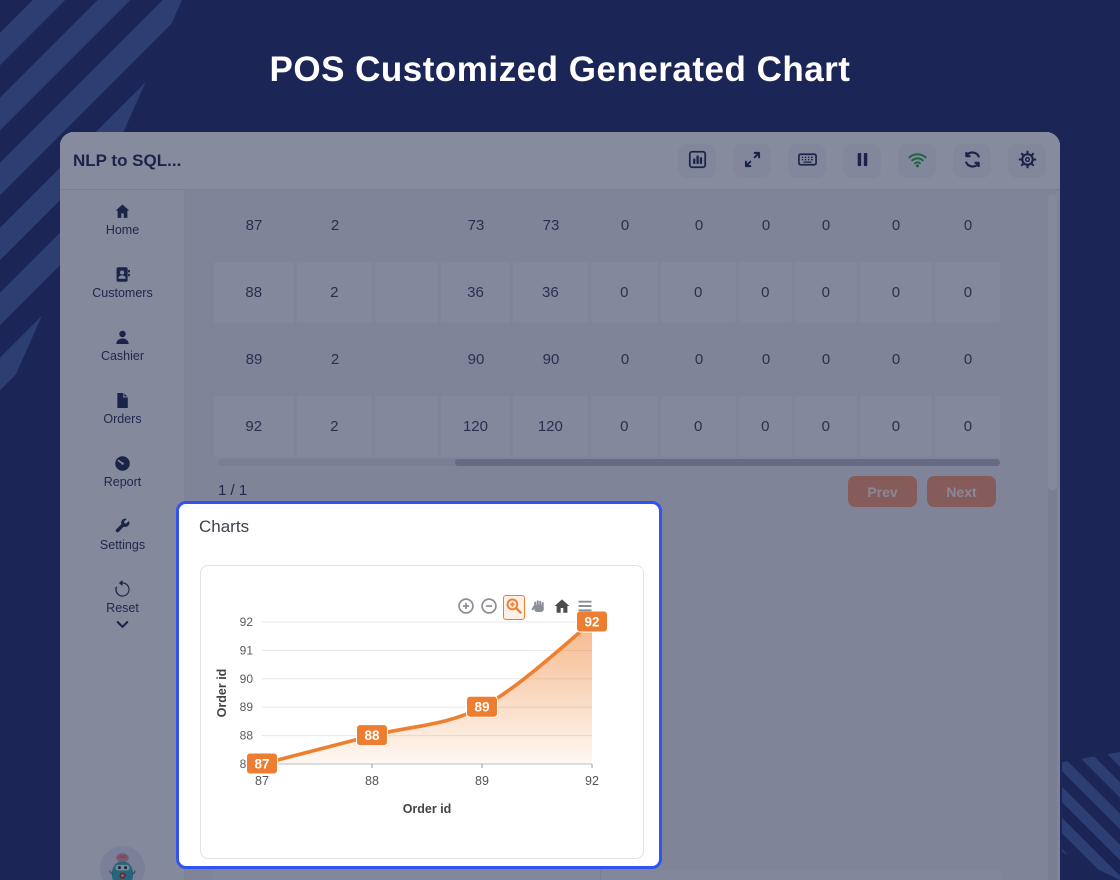 Image resolution: width=1120 pixels, height=880 pixels. What do you see at coordinates (247, 650) in the screenshot?
I see `svg-text: 91` at bounding box center [247, 650].